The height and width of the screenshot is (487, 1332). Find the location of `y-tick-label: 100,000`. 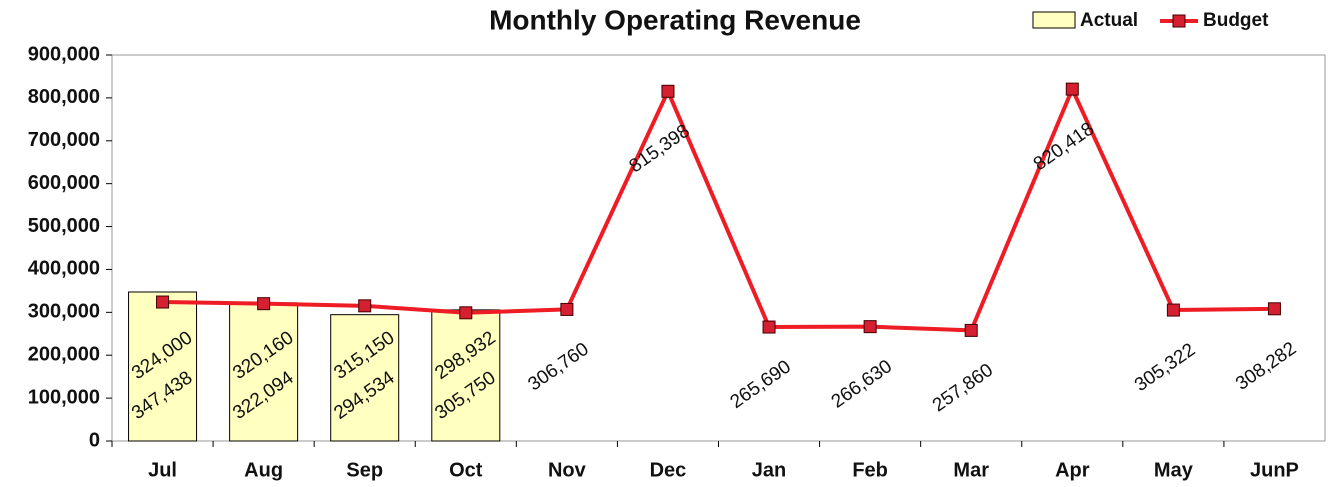

y-tick-label: 100,000 is located at coordinates (64, 397).